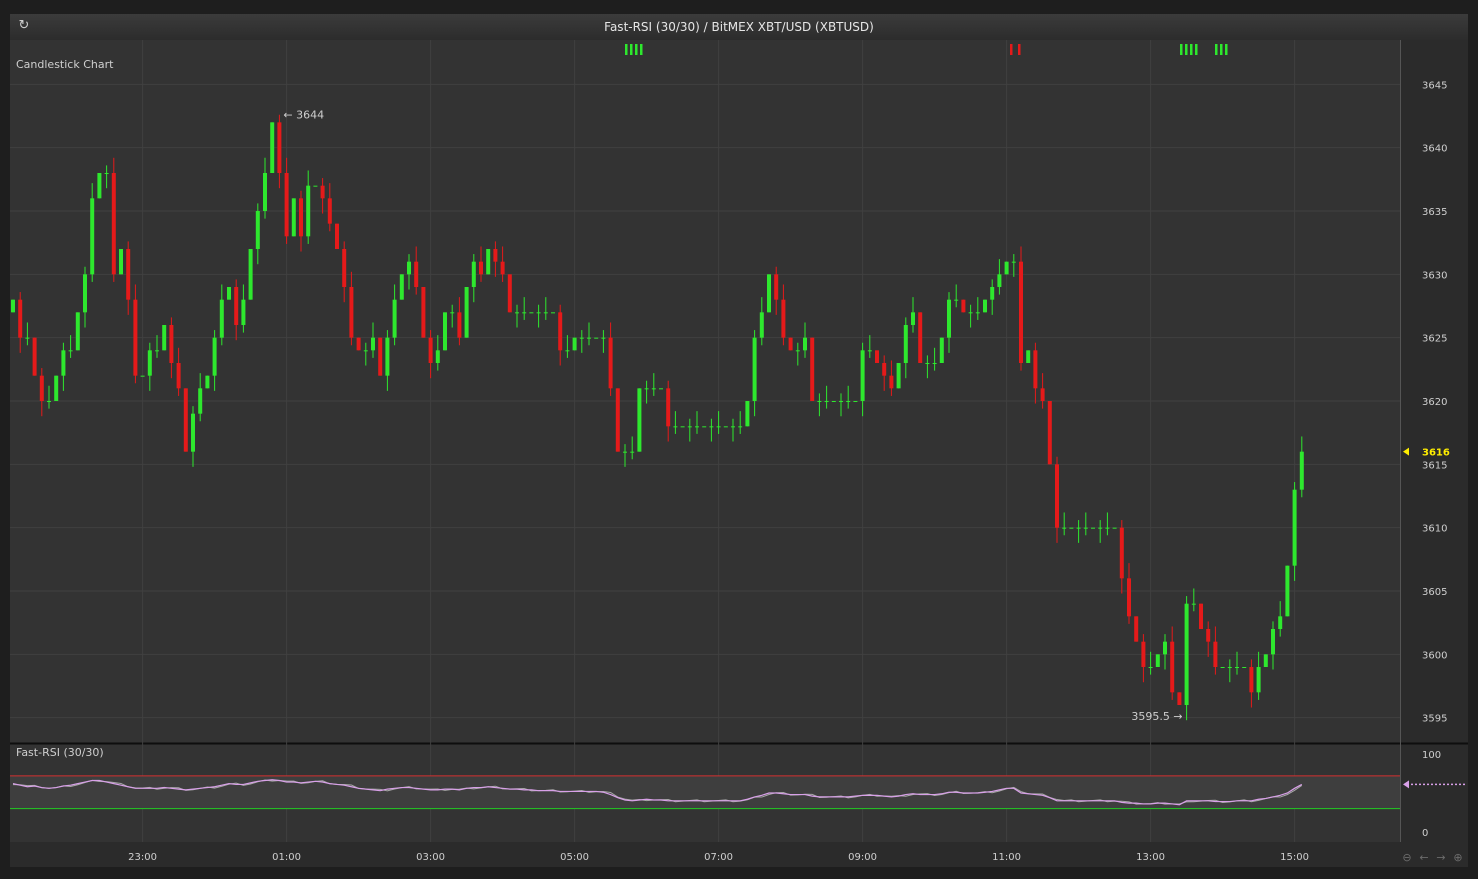 The width and height of the screenshot is (1478, 879). I want to click on price-tick-label: 3625, so click(1434, 339).